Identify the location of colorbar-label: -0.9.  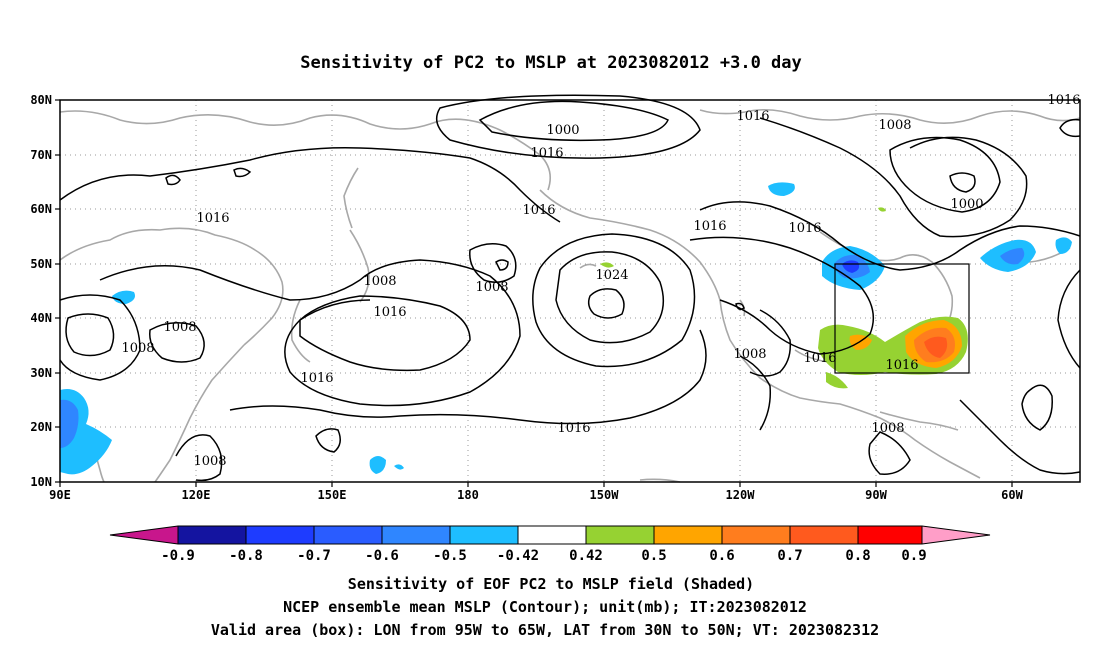
(178, 556).